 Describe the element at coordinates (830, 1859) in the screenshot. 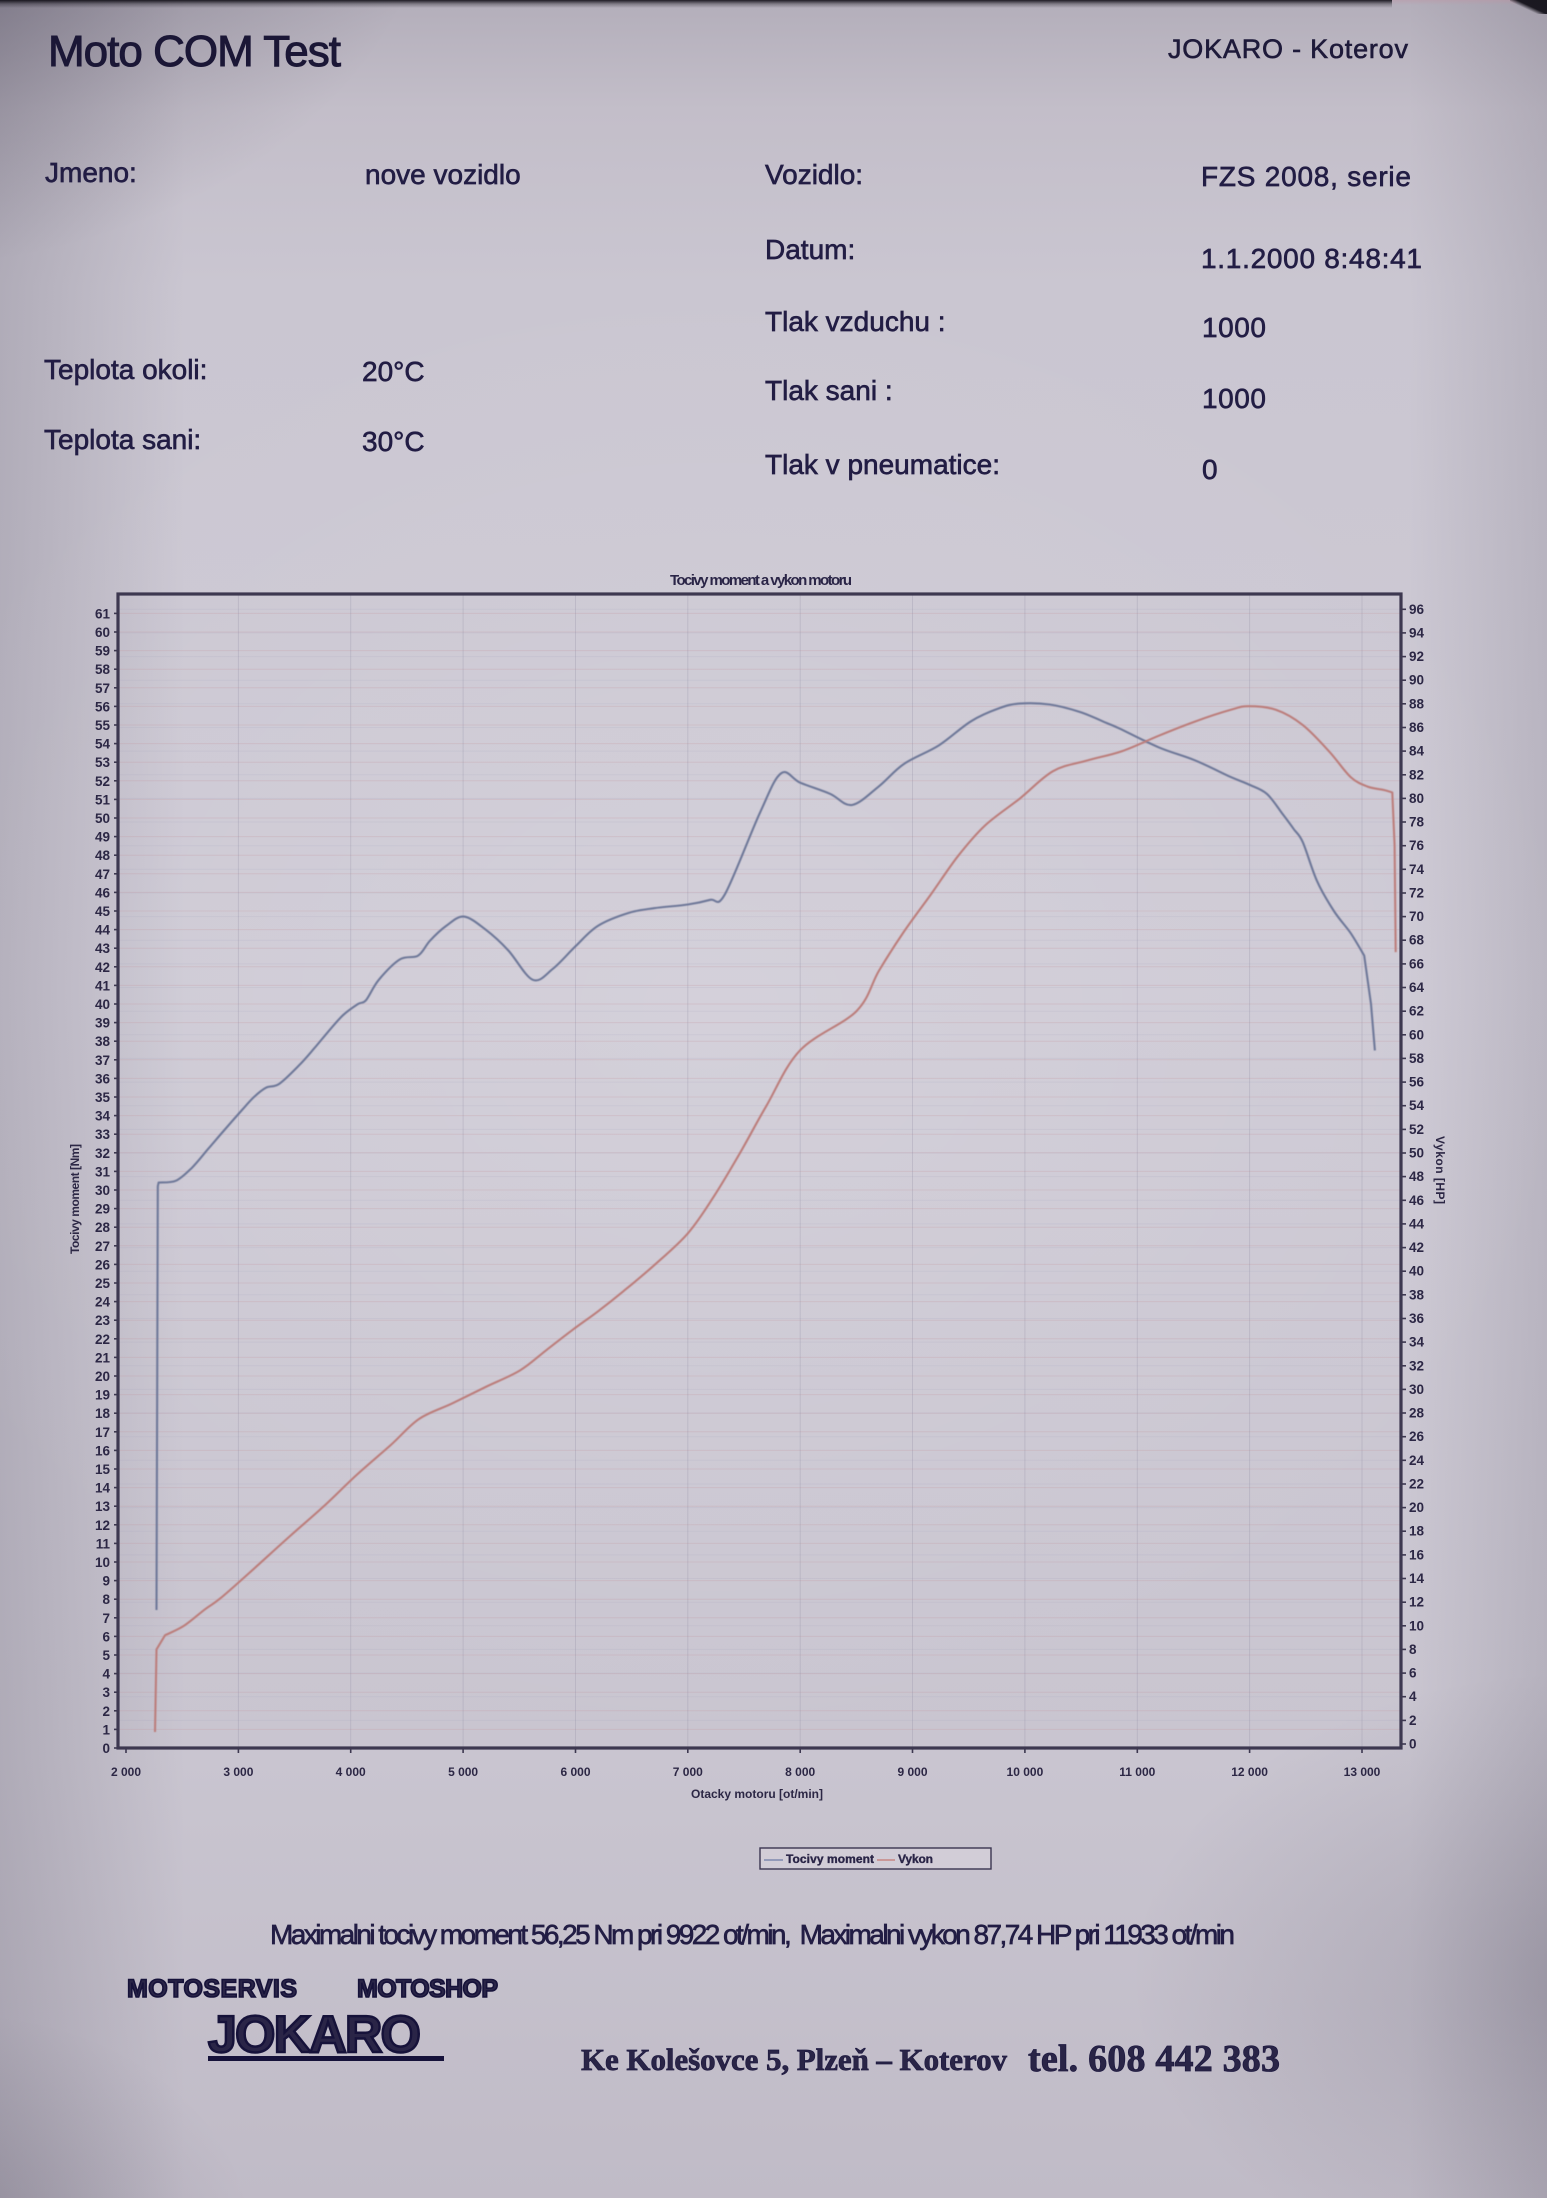

I see `svg-text: Tocivy moment` at that location.